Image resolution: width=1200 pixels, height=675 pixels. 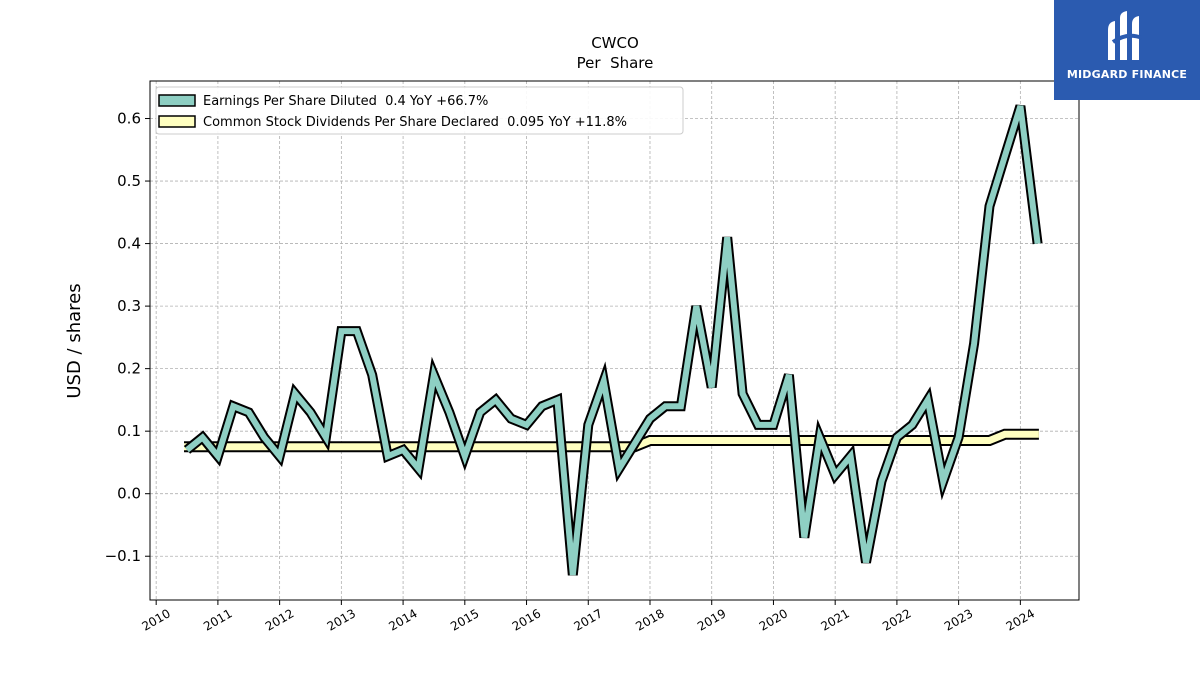 I want to click on legend-box, so click(x=419, y=110).